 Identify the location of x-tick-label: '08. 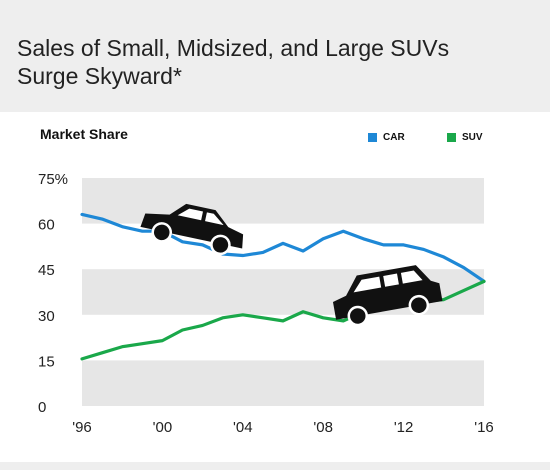
(323, 427).